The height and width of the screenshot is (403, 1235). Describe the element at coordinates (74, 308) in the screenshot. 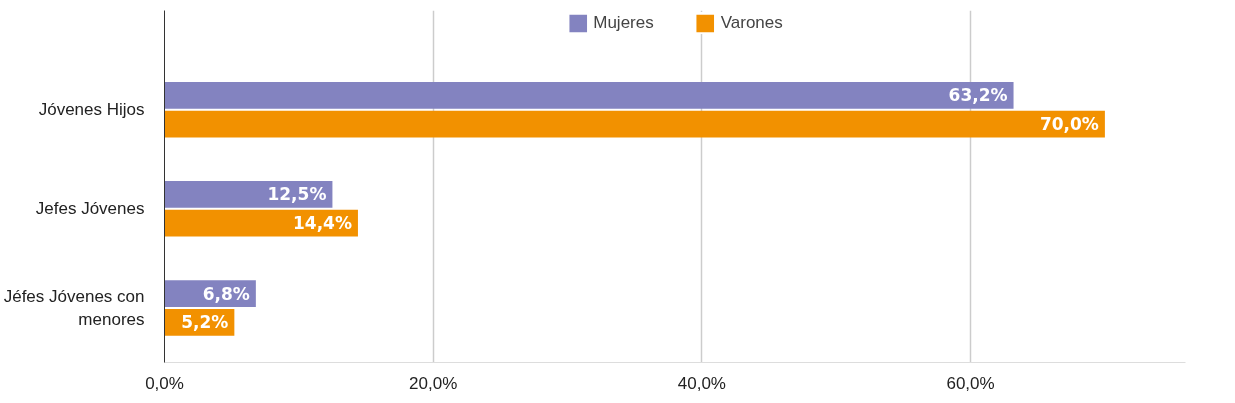

I see `y-tick-label: Jéfes Jóvenes con menores` at that location.